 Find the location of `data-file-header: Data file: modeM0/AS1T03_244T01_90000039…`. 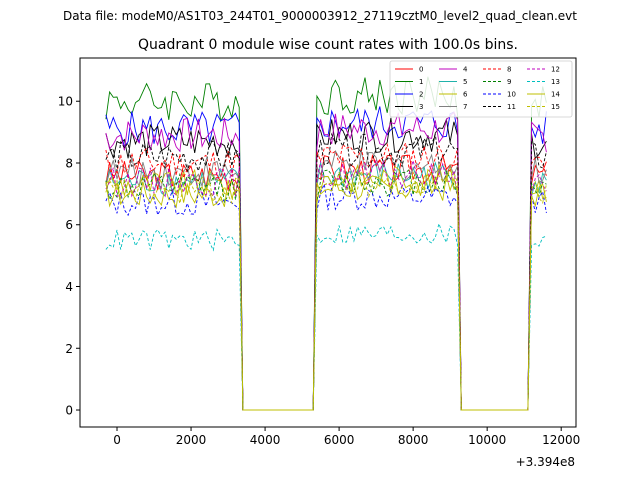

data-file-header: Data file: modeM0/AS1T03_244T01_90000039… is located at coordinates (320, 16).